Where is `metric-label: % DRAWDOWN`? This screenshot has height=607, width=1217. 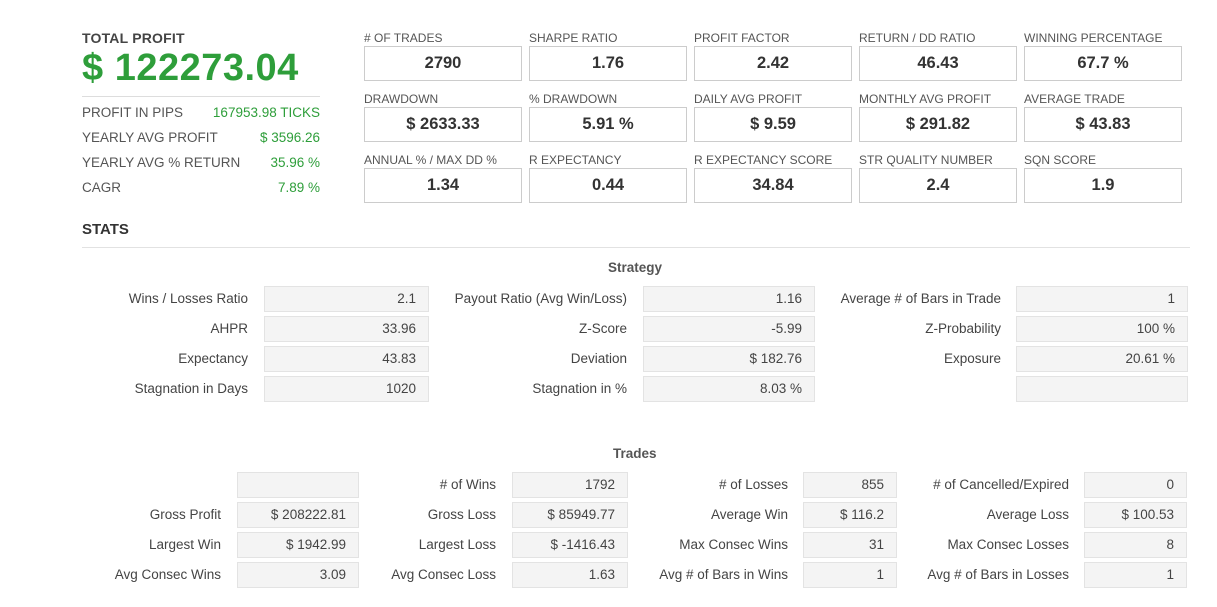 metric-label: % DRAWDOWN is located at coordinates (573, 99).